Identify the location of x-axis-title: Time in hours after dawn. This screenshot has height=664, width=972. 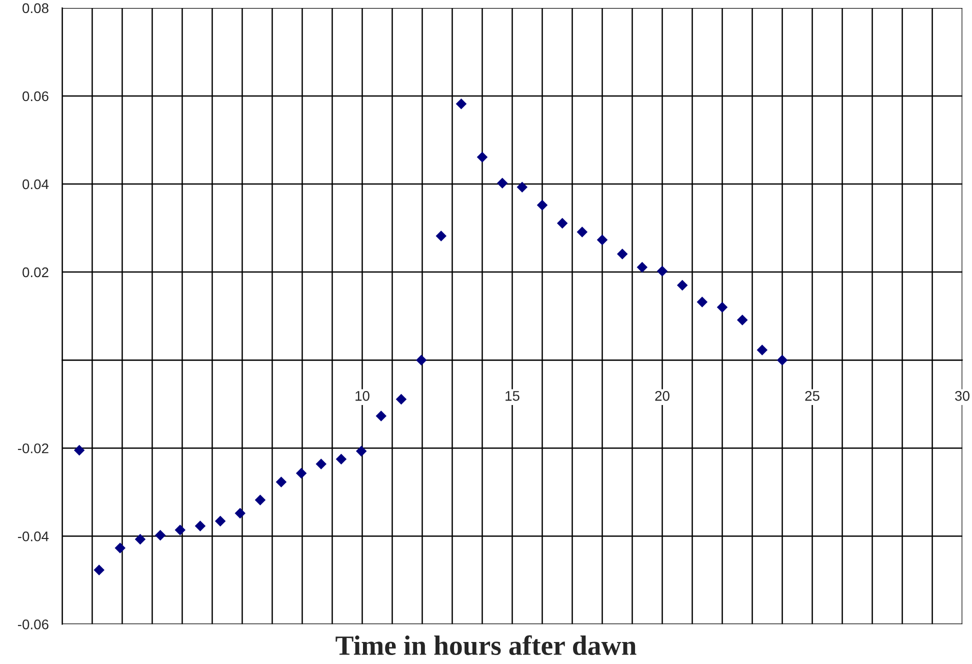
(486, 645).